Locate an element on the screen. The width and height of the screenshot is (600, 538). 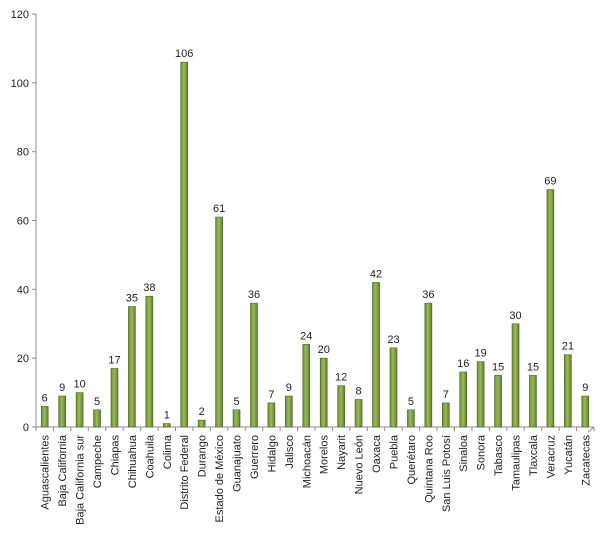
category-label: Quintana Roo is located at coordinates (429, 469).